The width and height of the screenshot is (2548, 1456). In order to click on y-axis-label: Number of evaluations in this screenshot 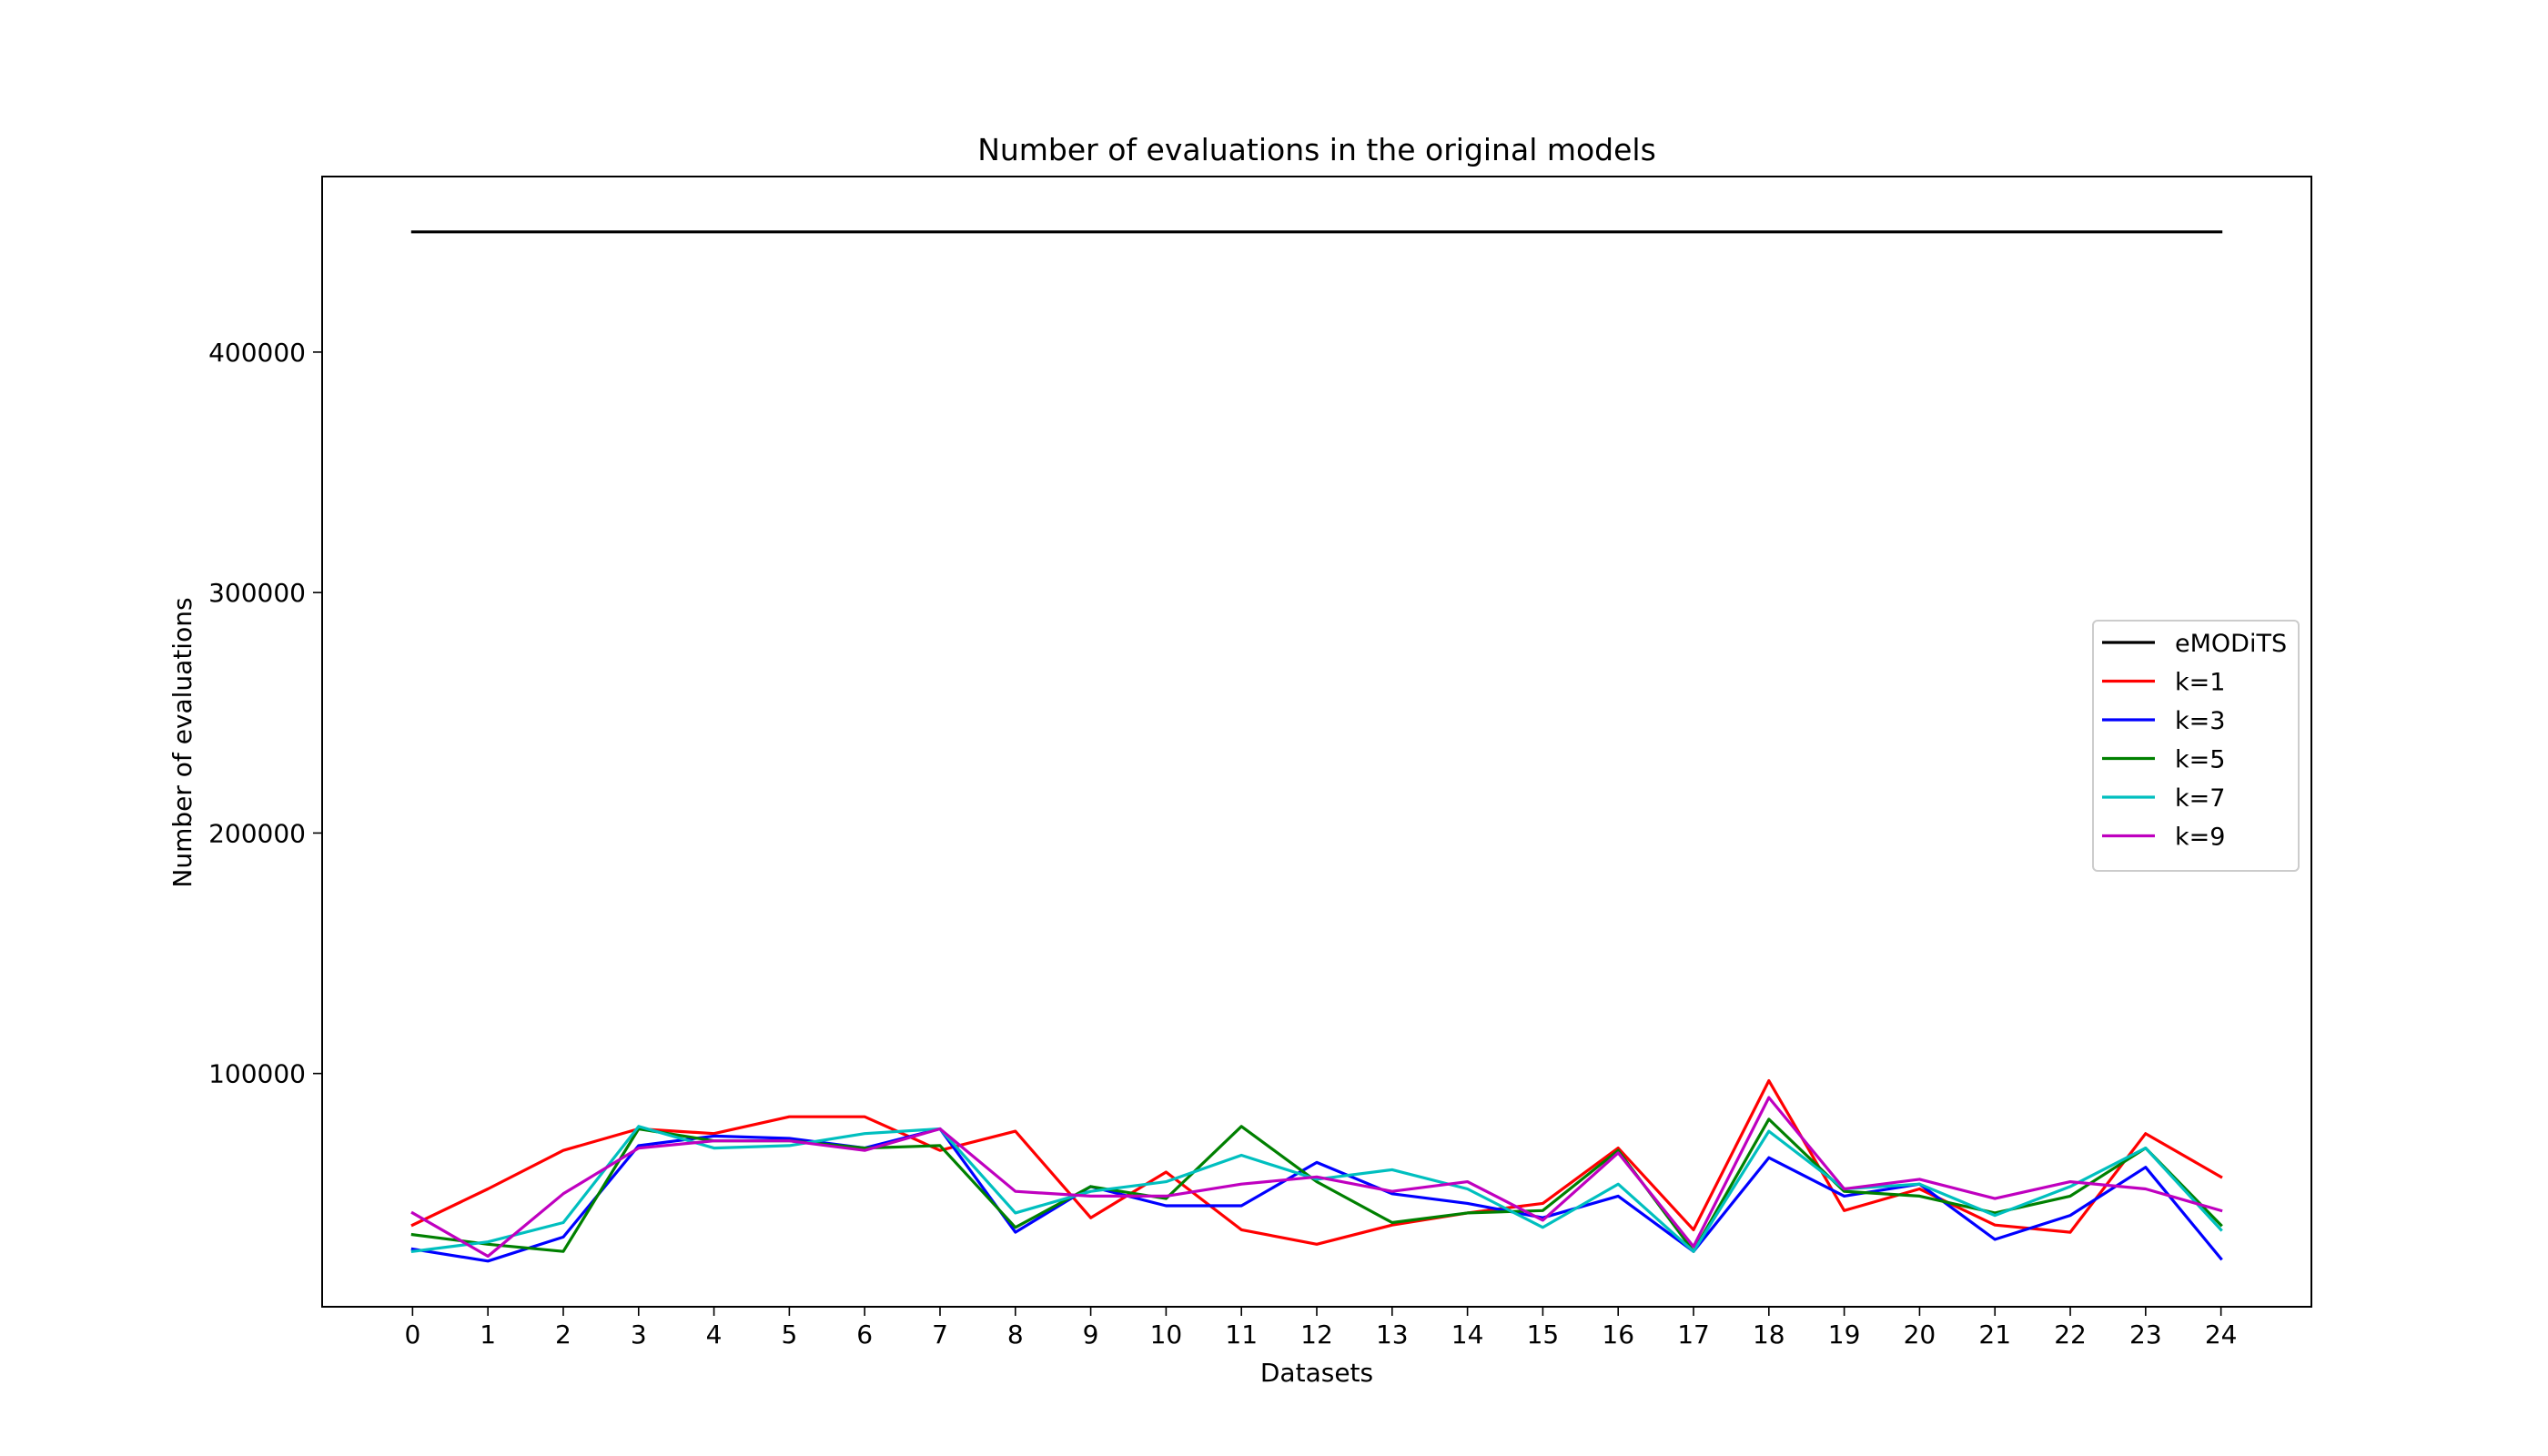, I will do `click(182, 742)`.